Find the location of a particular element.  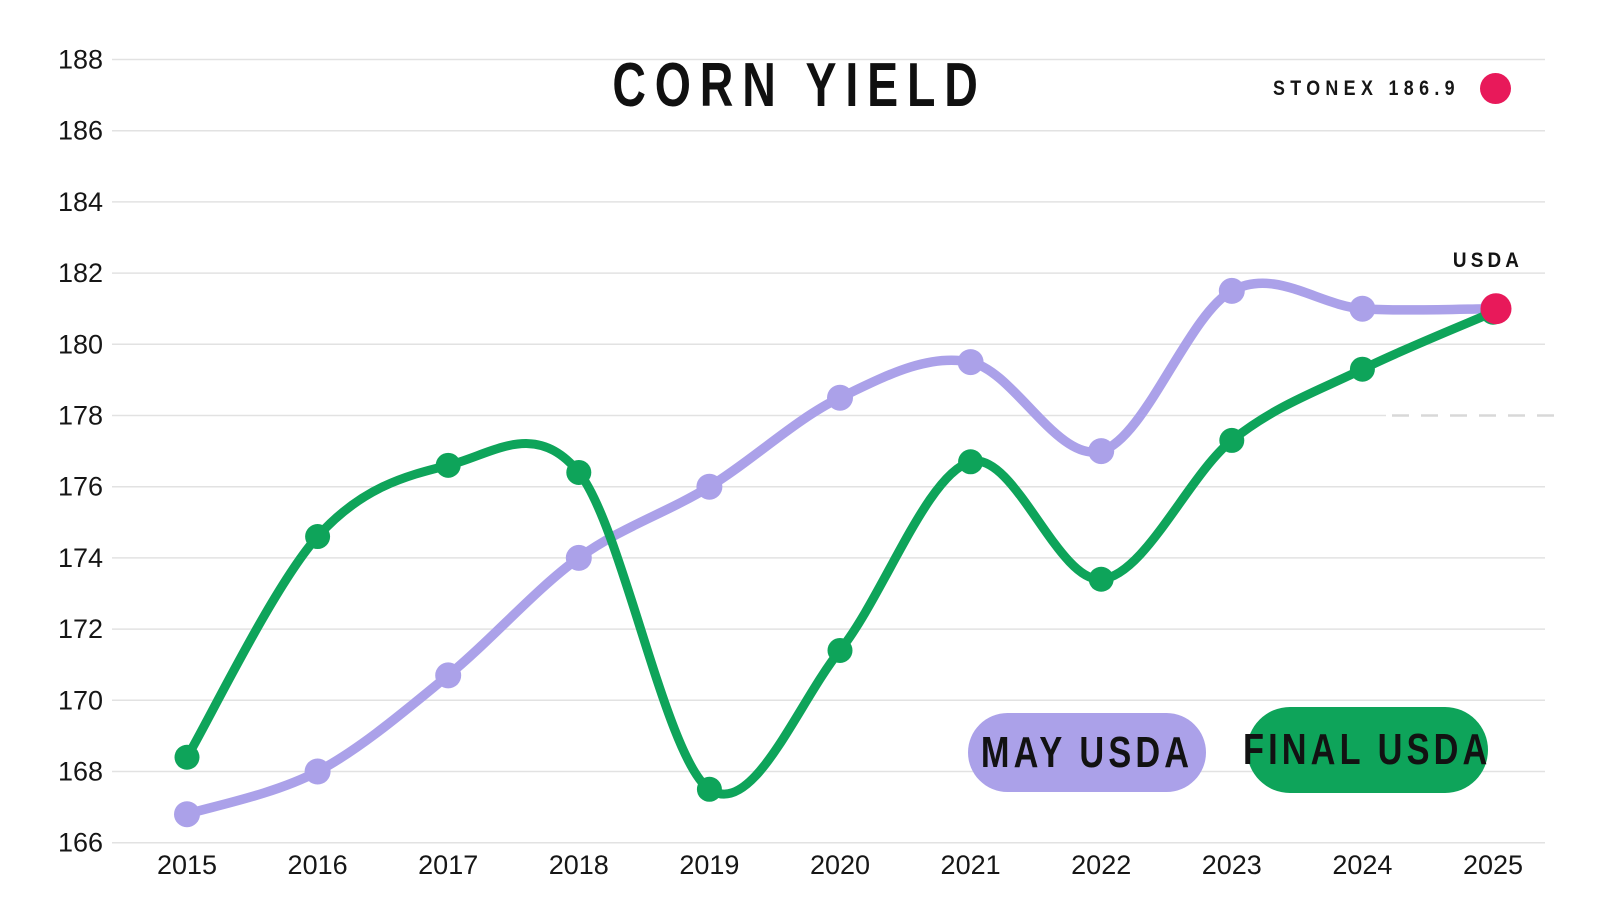

legend-label-final-usda: FINAL USDA is located at coordinates (1367, 749).